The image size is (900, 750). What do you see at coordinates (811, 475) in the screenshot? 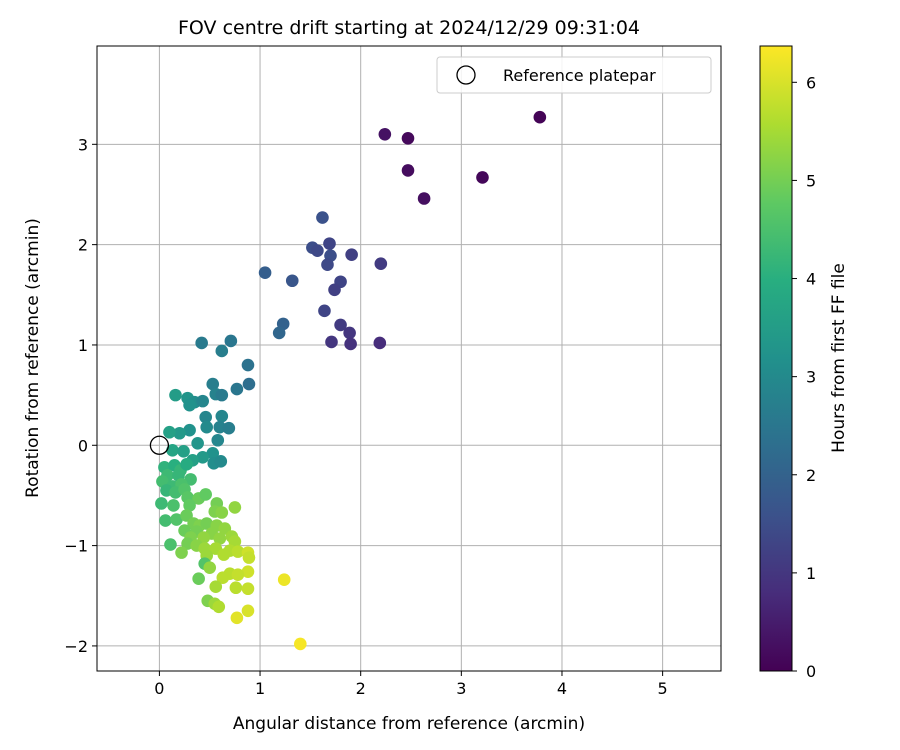
I see `colorbar-tick-label: 2` at bounding box center [811, 475].